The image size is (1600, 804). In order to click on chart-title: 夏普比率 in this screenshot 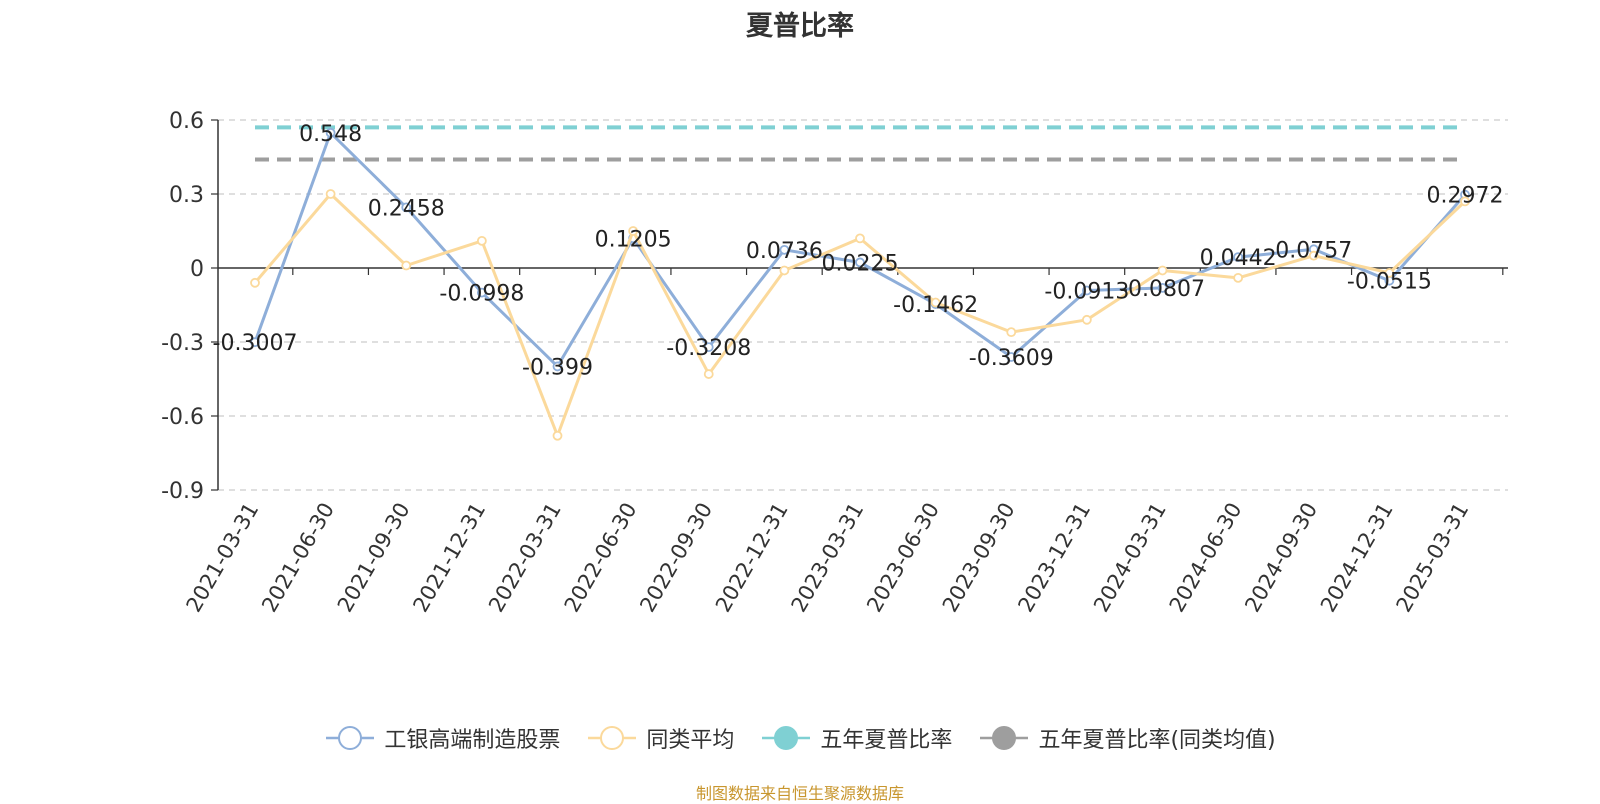, I will do `click(800, 26)`.